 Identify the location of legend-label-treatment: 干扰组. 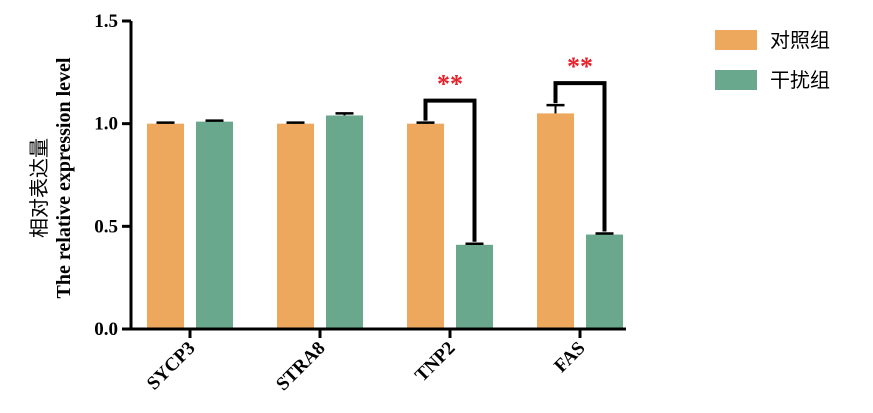
(800, 80).